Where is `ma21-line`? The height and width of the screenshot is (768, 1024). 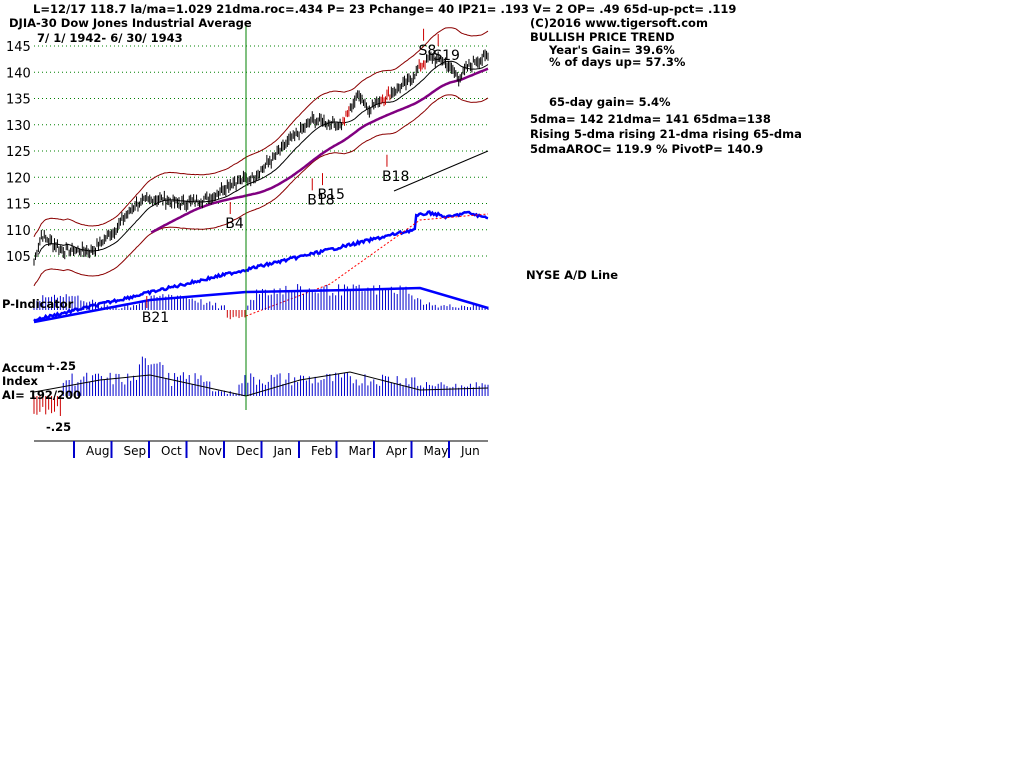 ma21-line is located at coordinates (263, 157).